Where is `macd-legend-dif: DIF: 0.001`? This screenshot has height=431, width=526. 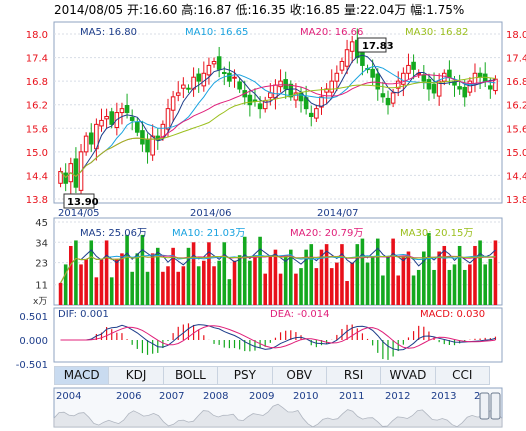 macd-legend-dif: DIF: 0.001 is located at coordinates (83, 314).